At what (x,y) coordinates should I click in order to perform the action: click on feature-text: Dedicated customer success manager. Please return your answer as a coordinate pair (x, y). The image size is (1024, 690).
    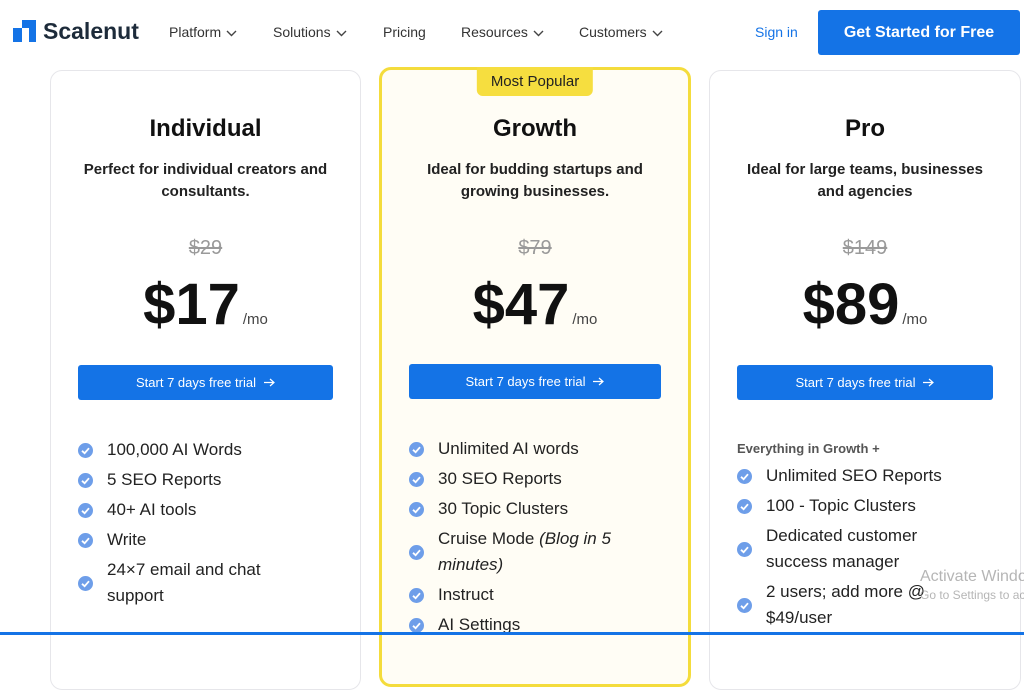
    Looking at the image, I should click on (842, 548).